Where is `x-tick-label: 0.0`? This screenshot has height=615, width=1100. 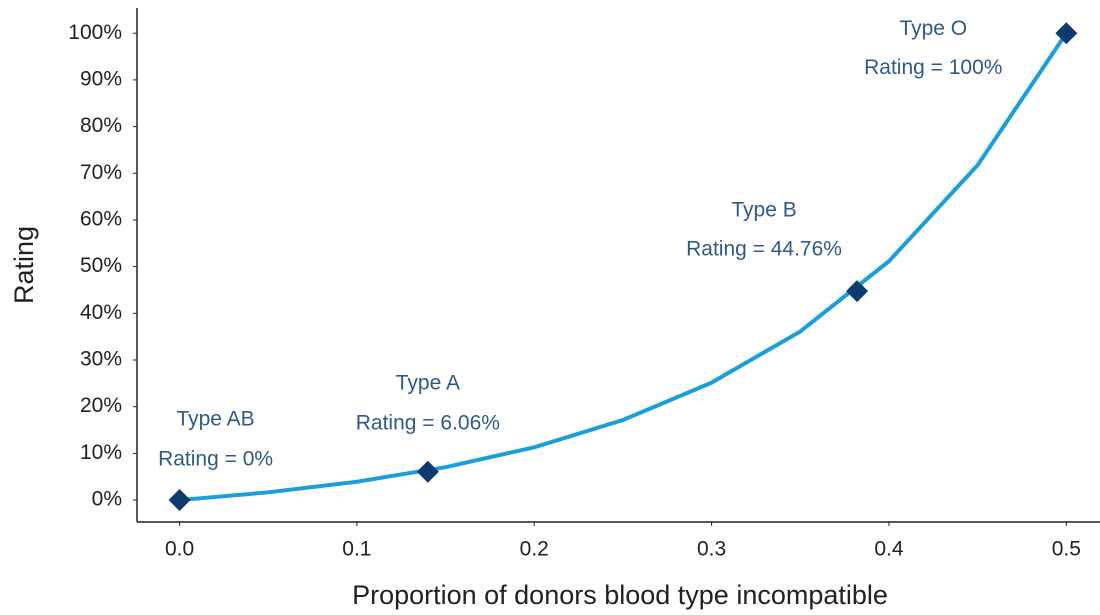 x-tick-label: 0.0 is located at coordinates (179, 549).